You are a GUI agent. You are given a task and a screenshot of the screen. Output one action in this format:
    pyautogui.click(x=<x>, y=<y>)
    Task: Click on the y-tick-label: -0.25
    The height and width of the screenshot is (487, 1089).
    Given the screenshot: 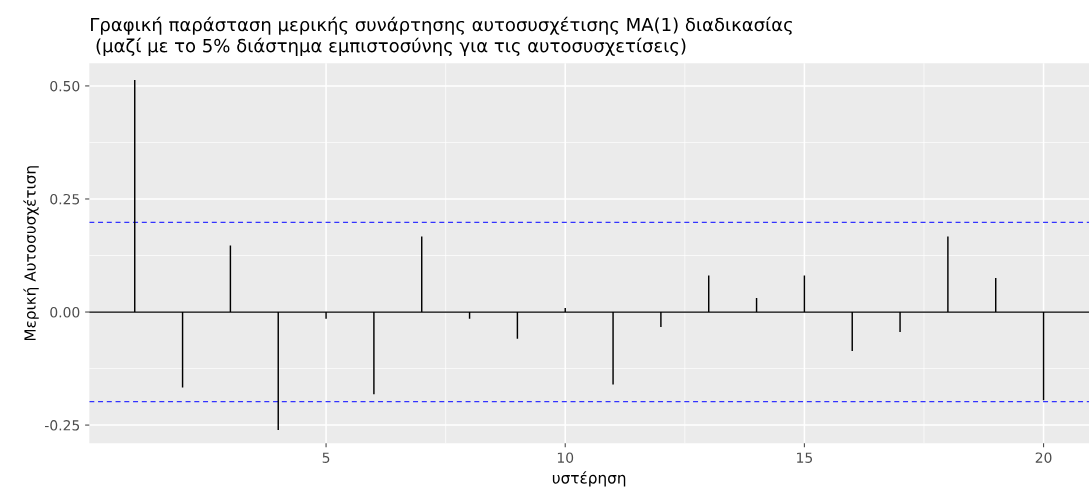 What is the action you would take?
    pyautogui.click(x=62, y=425)
    